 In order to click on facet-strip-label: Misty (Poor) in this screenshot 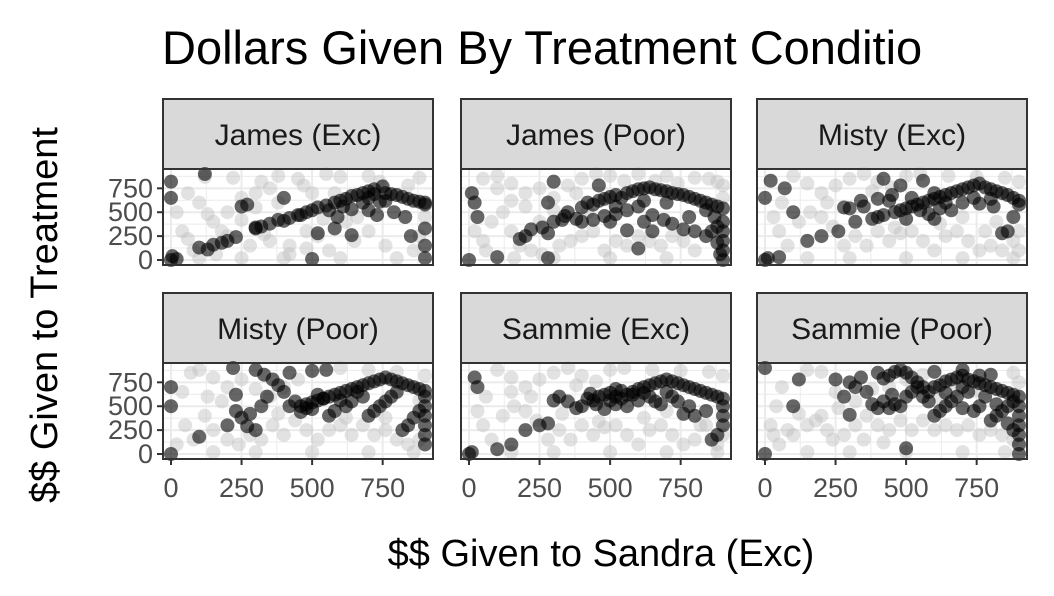, I will do `click(298, 329)`.